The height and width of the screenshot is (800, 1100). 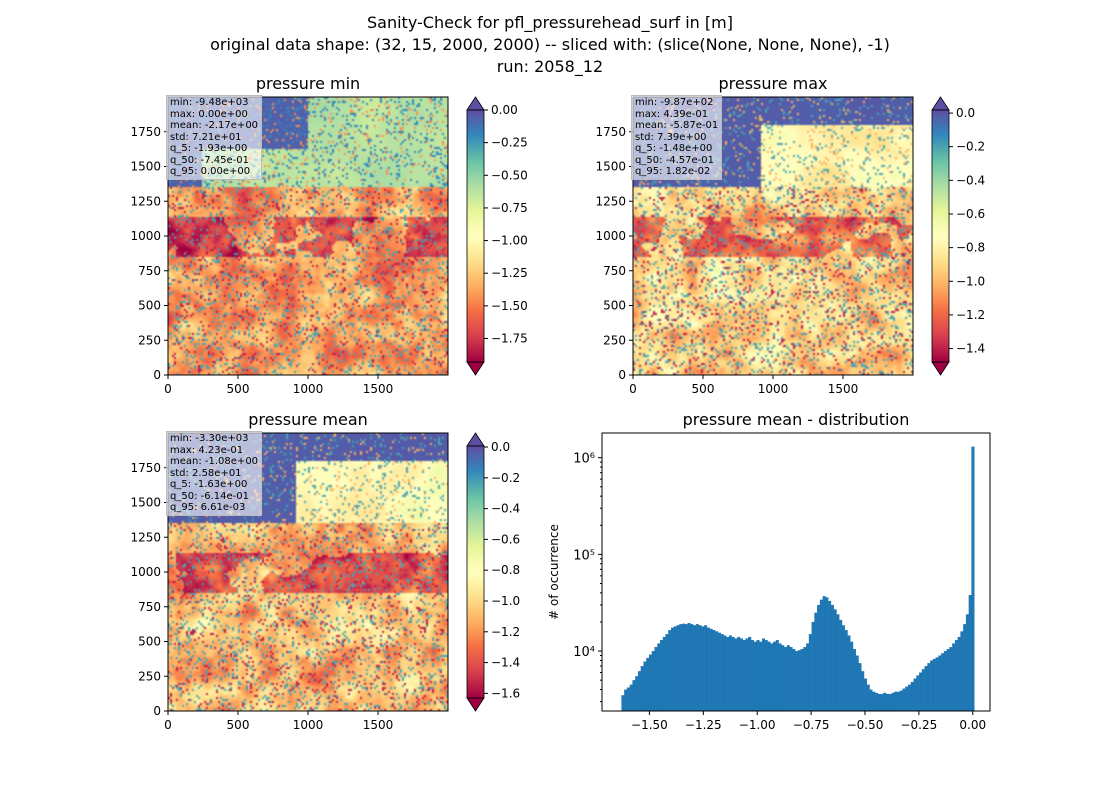 What do you see at coordinates (168, 389) in the screenshot?
I see `x-tick-label: 0` at bounding box center [168, 389].